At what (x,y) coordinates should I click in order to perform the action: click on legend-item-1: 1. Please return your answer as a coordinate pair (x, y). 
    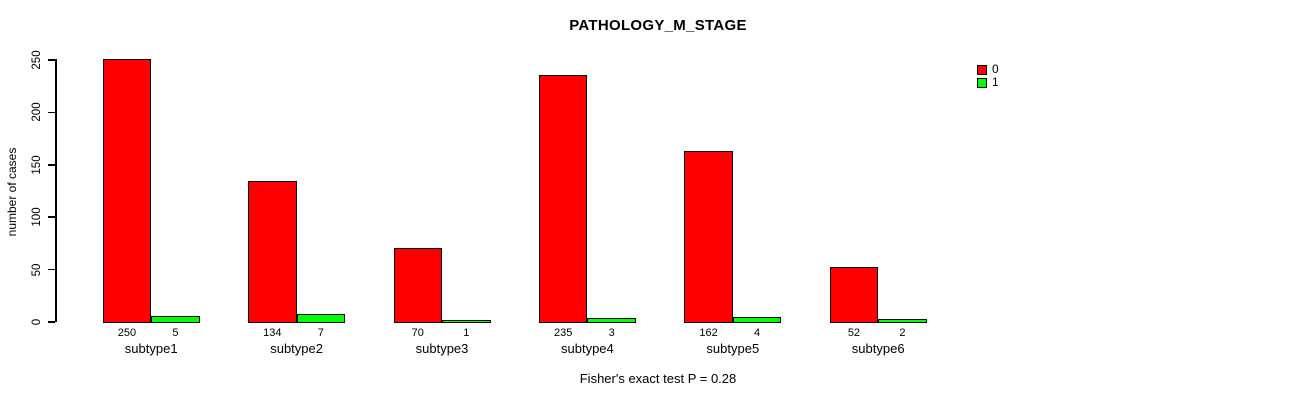
    Looking at the image, I should click on (988, 82).